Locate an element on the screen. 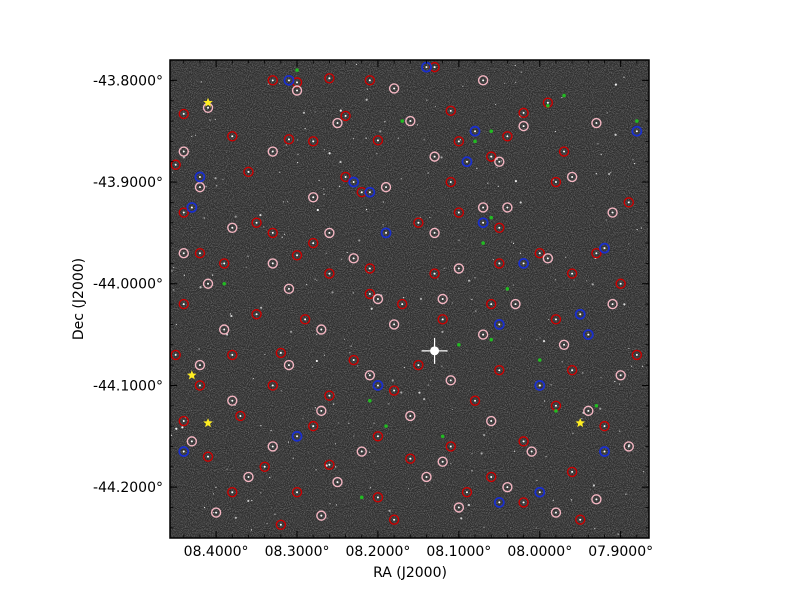  y-tick-label: -44.0000° is located at coordinates (128, 285).